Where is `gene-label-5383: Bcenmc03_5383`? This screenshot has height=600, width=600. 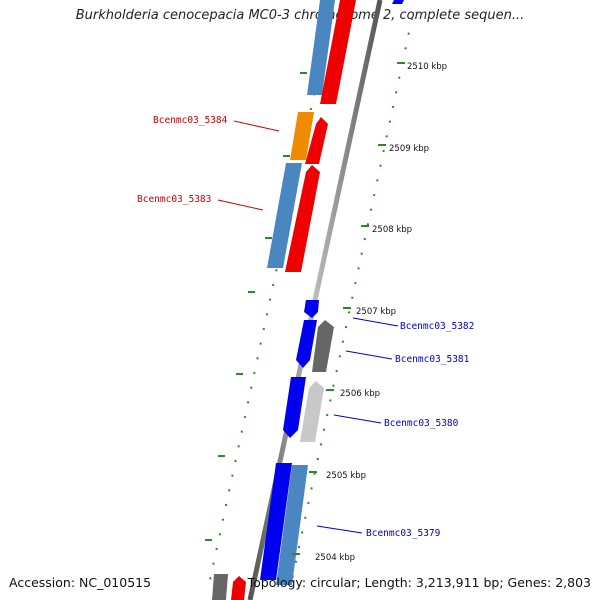 gene-label-5383: Bcenmc03_5383 is located at coordinates (174, 199).